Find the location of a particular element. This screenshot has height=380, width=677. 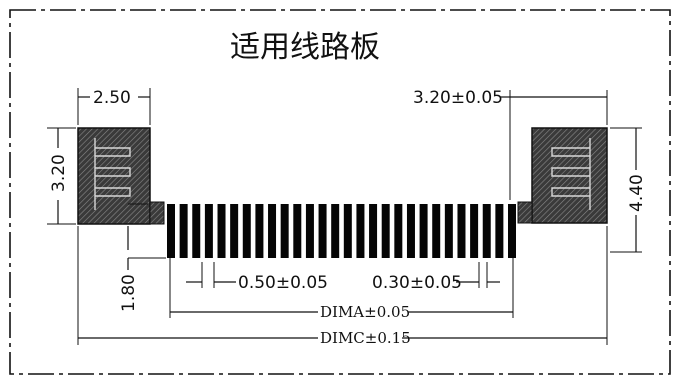

dim-pad-height-left-label: 3.20 is located at coordinates (59, 173).